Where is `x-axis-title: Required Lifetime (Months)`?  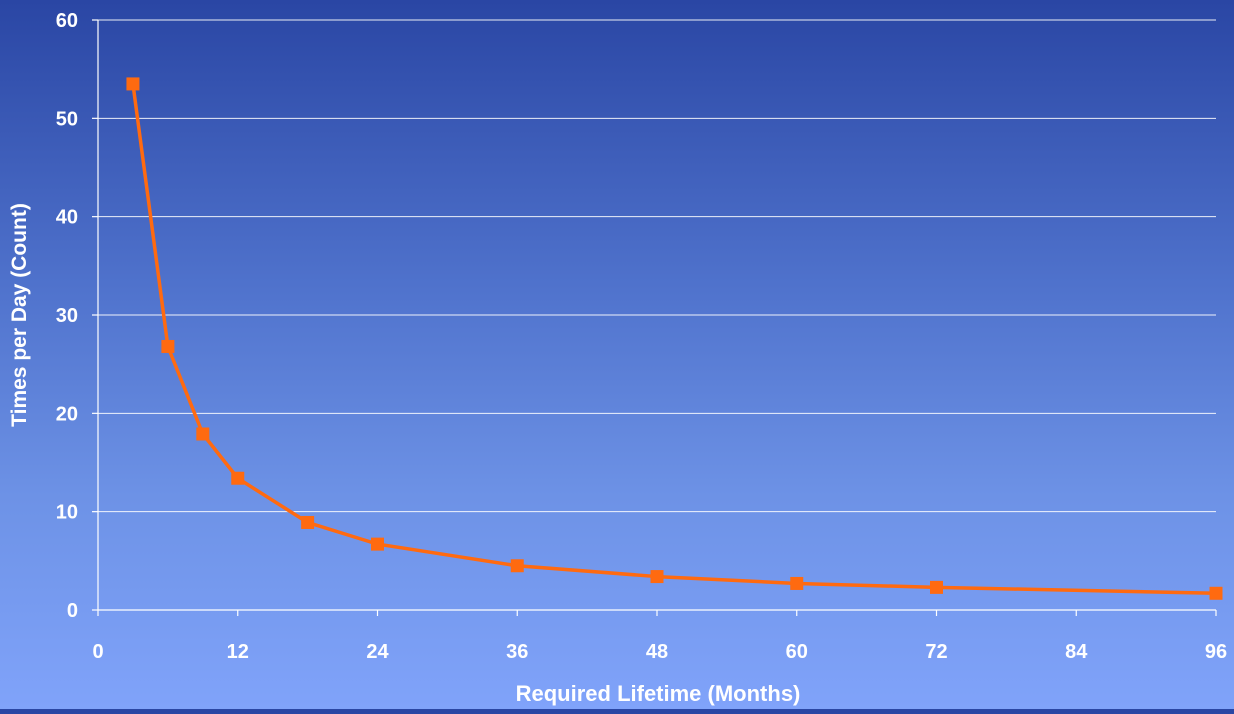 x-axis-title: Required Lifetime (Months) is located at coordinates (658, 693).